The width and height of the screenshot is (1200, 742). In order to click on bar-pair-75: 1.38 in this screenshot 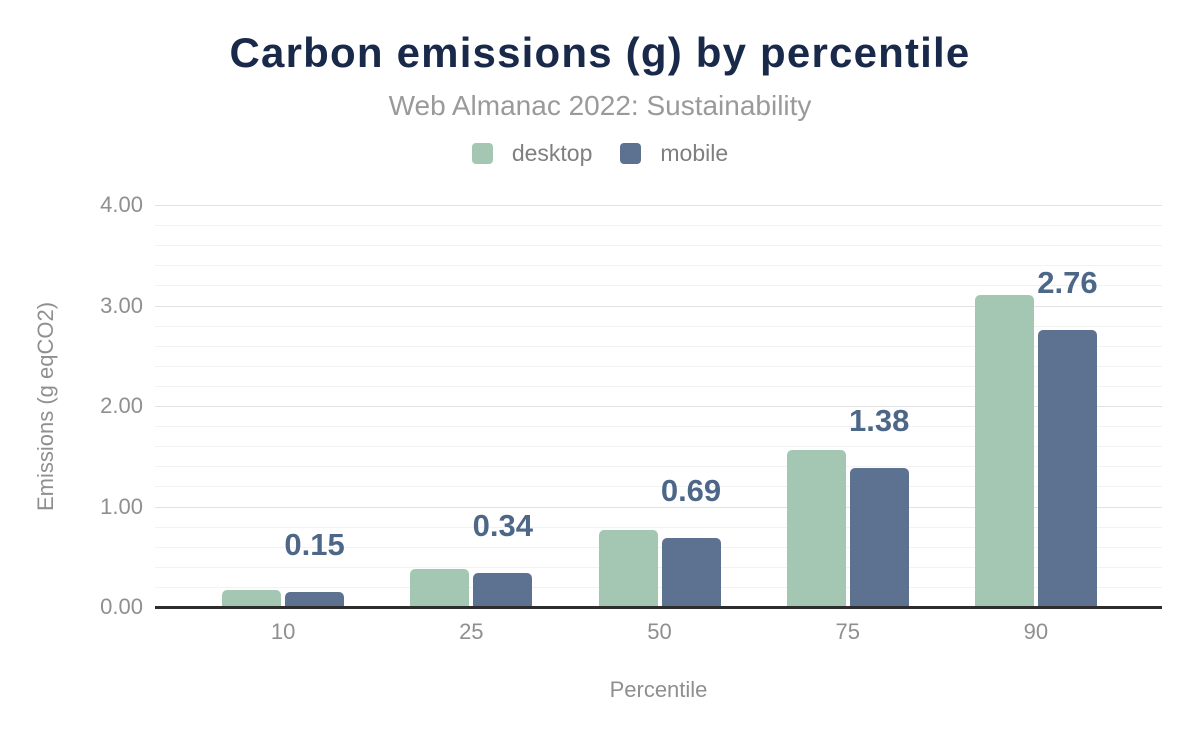, I will do `click(848, 406)`.